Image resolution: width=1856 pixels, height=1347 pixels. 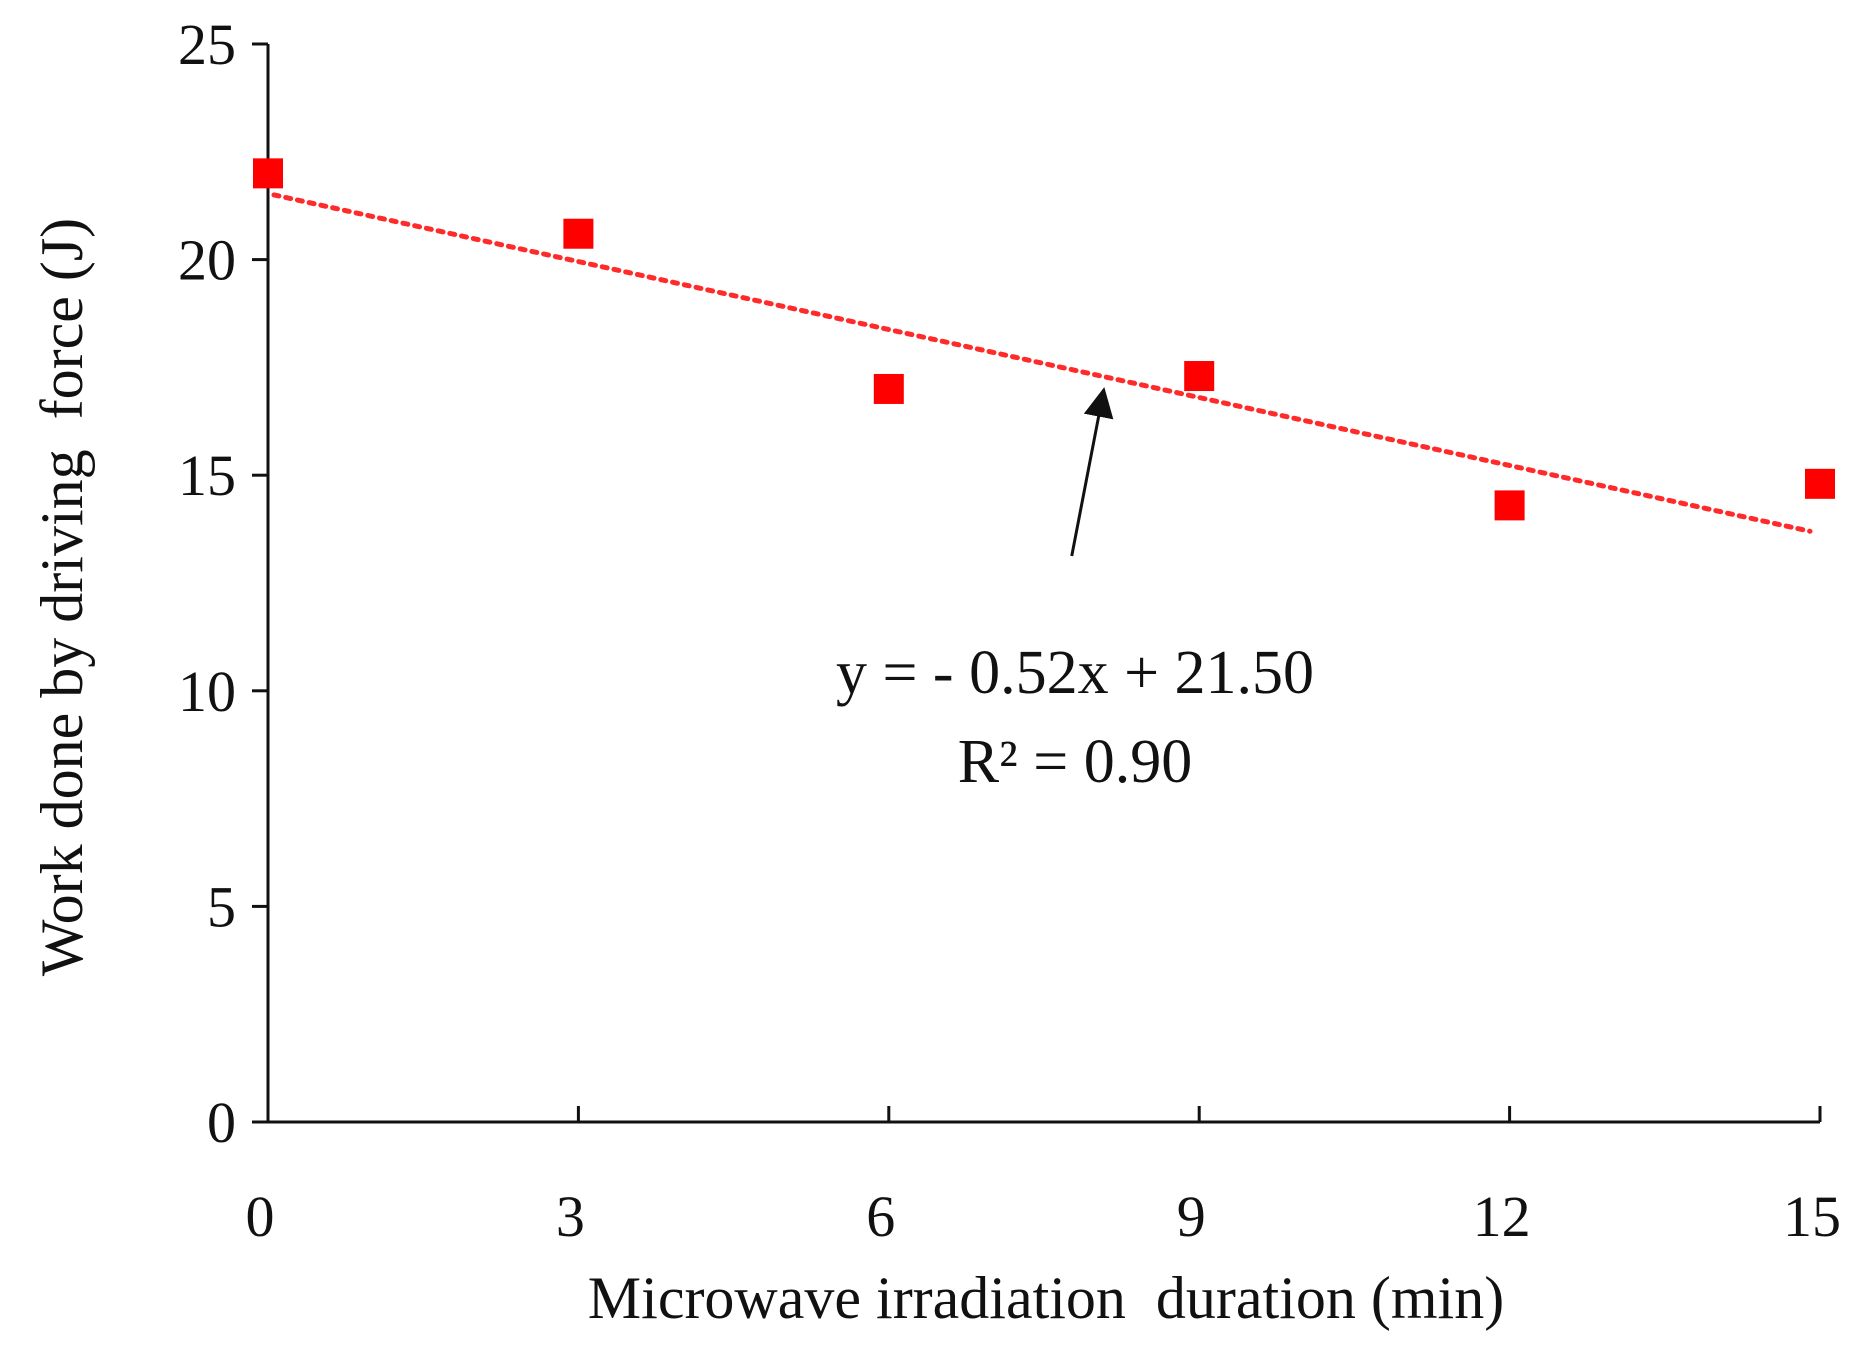 I want to click on y-tick-label: 25, so click(x=207, y=44).